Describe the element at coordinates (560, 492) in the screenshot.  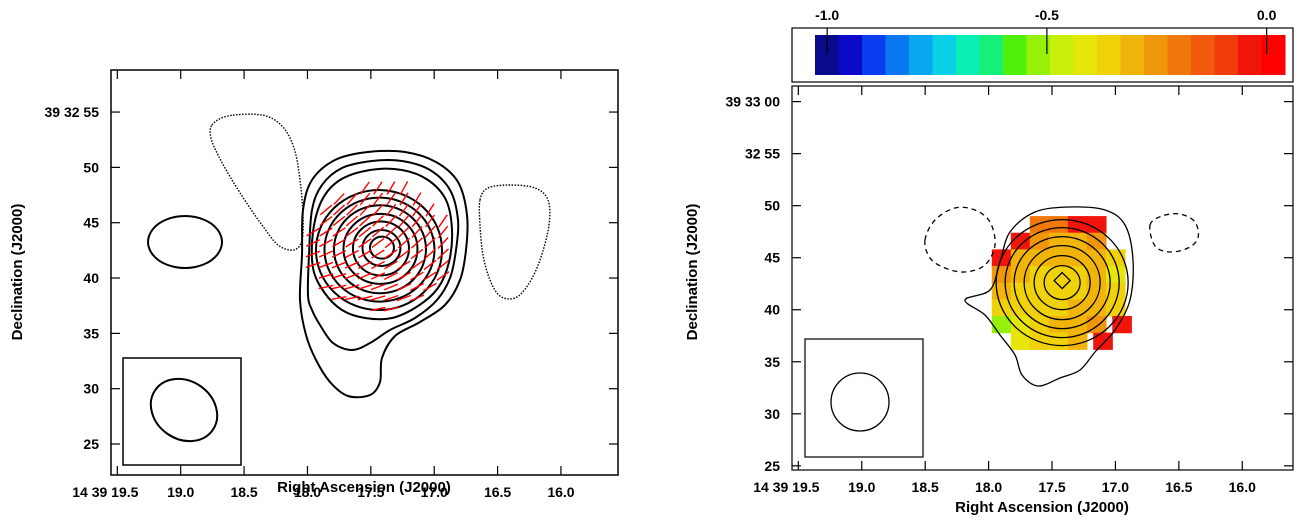
I see `left-x-tick-label: 16.0` at that location.